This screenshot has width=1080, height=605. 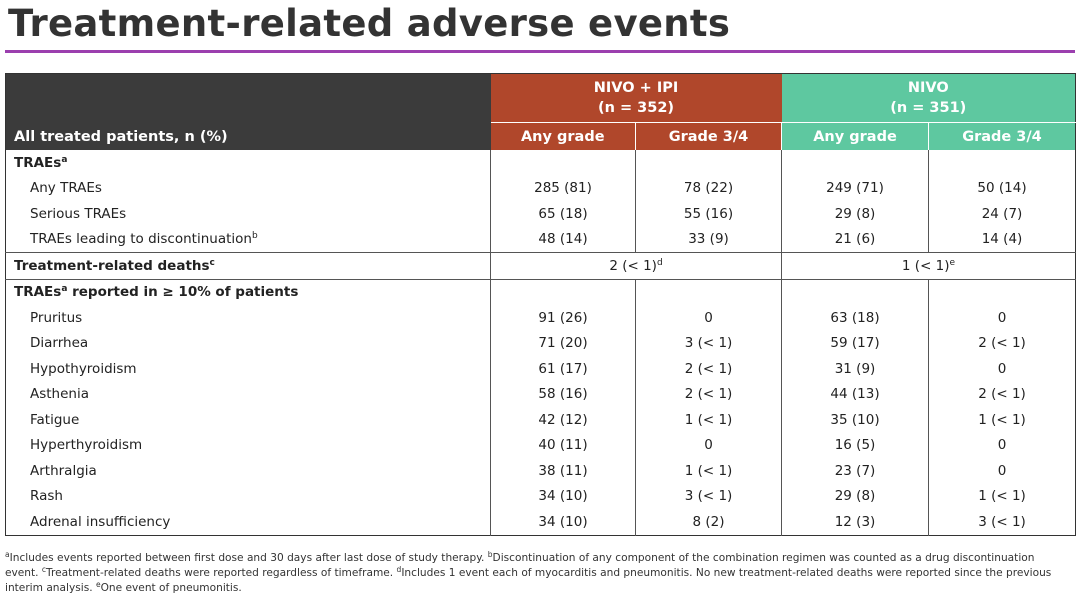 I want to click on value-cell: 91 (26), so click(x=563, y=318).